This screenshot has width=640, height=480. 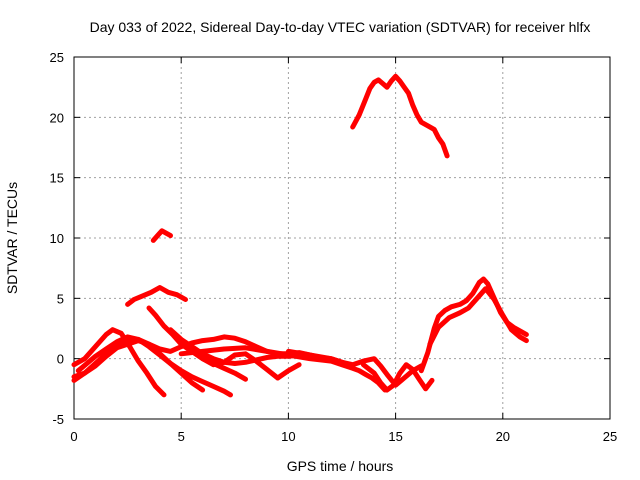 I want to click on y-tick-label: 0, so click(x=60, y=359).